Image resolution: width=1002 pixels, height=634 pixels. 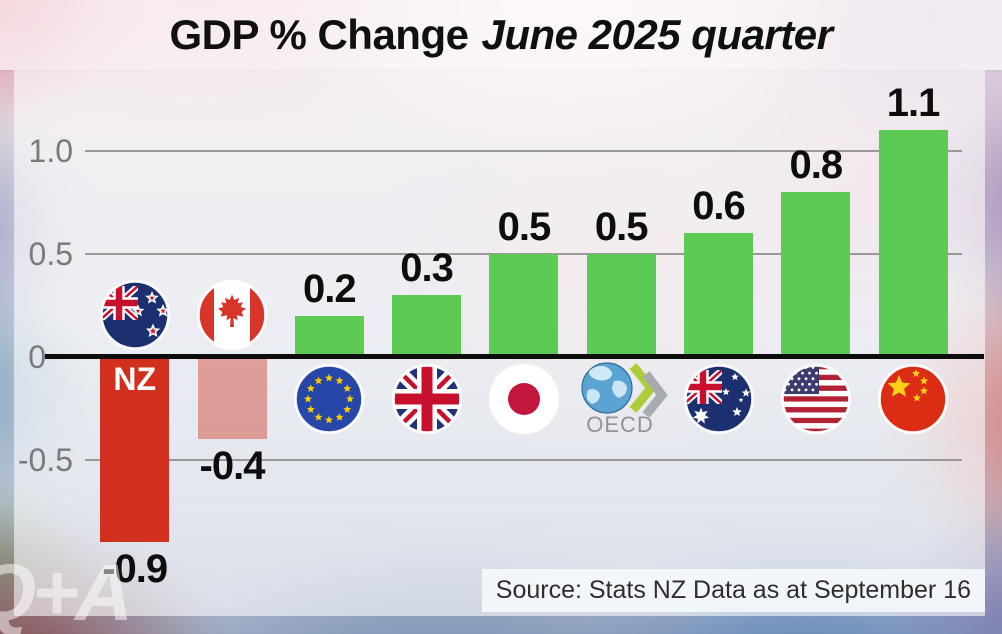 What do you see at coordinates (232, 466) in the screenshot?
I see `value-label-canada: -0.4` at bounding box center [232, 466].